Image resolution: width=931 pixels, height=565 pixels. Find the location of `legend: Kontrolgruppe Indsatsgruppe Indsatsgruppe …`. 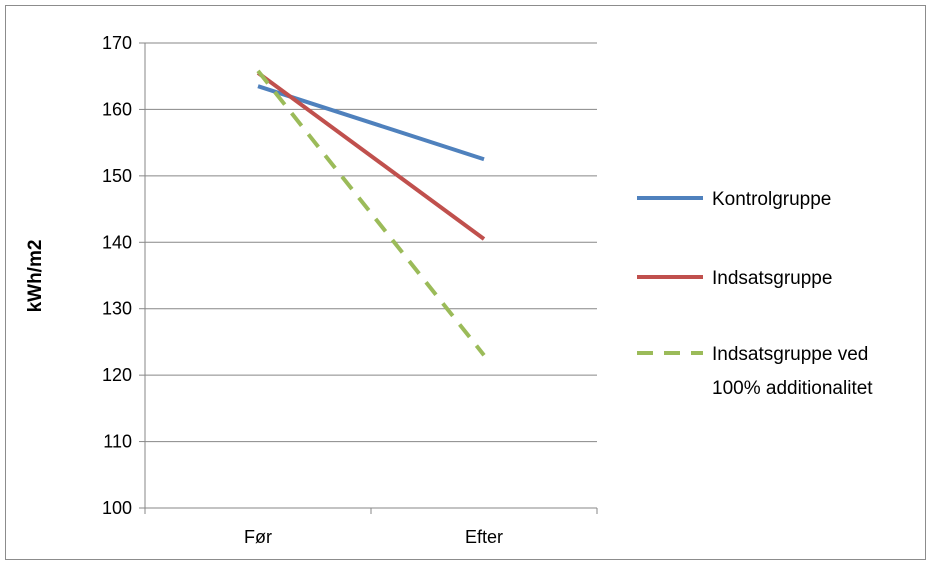

legend: Kontrolgruppe Indsatsgruppe Indsatsgruppe … is located at coordinates (755, 294).